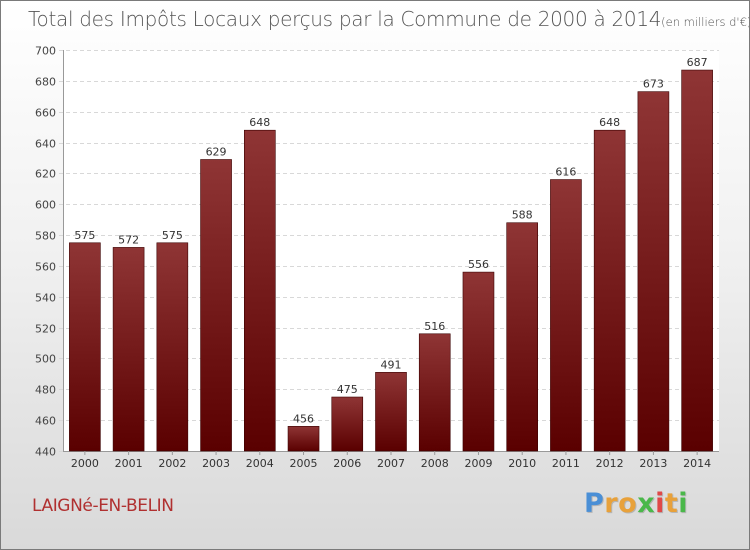 Image resolution: width=750 pixels, height=550 pixels. I want to click on data-label-2000: 575, so click(84, 235).